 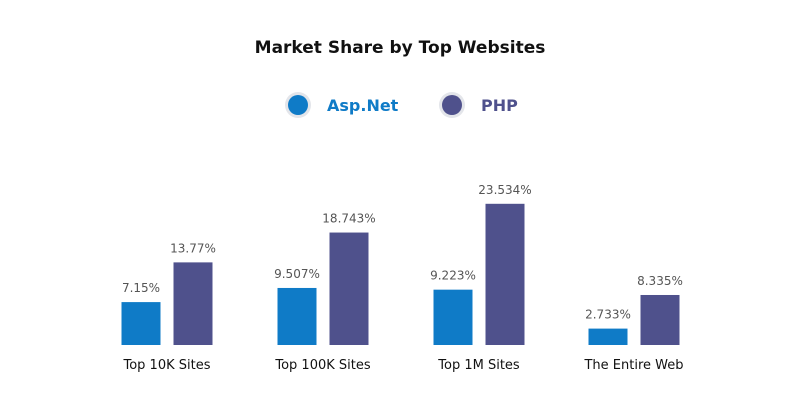 I want to click on data-label: 23.534%, so click(x=504, y=190).